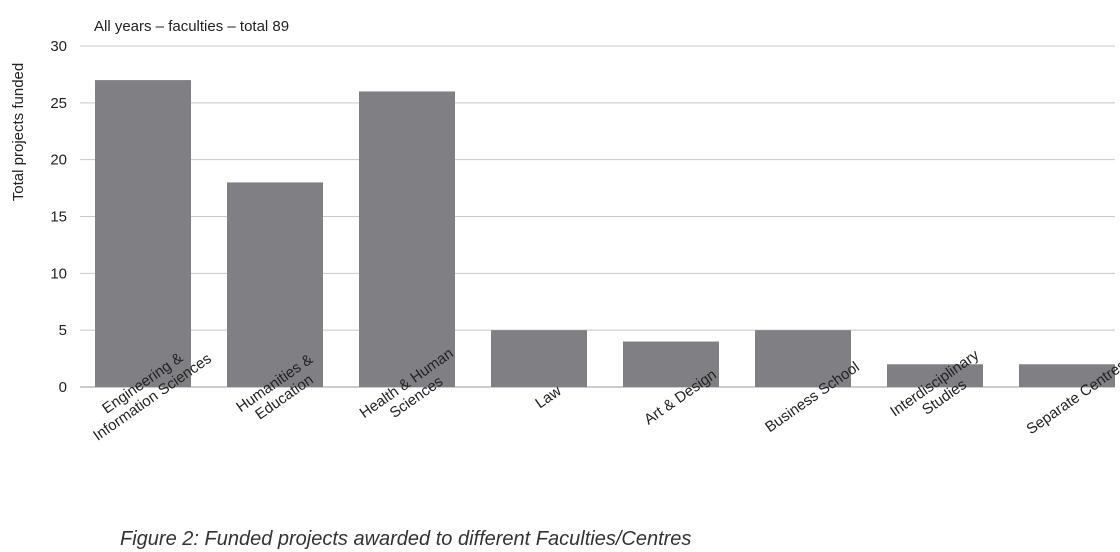 This screenshot has height=552, width=1120. What do you see at coordinates (191, 26) in the screenshot?
I see `chart-title: All years – faculties – total 89` at bounding box center [191, 26].